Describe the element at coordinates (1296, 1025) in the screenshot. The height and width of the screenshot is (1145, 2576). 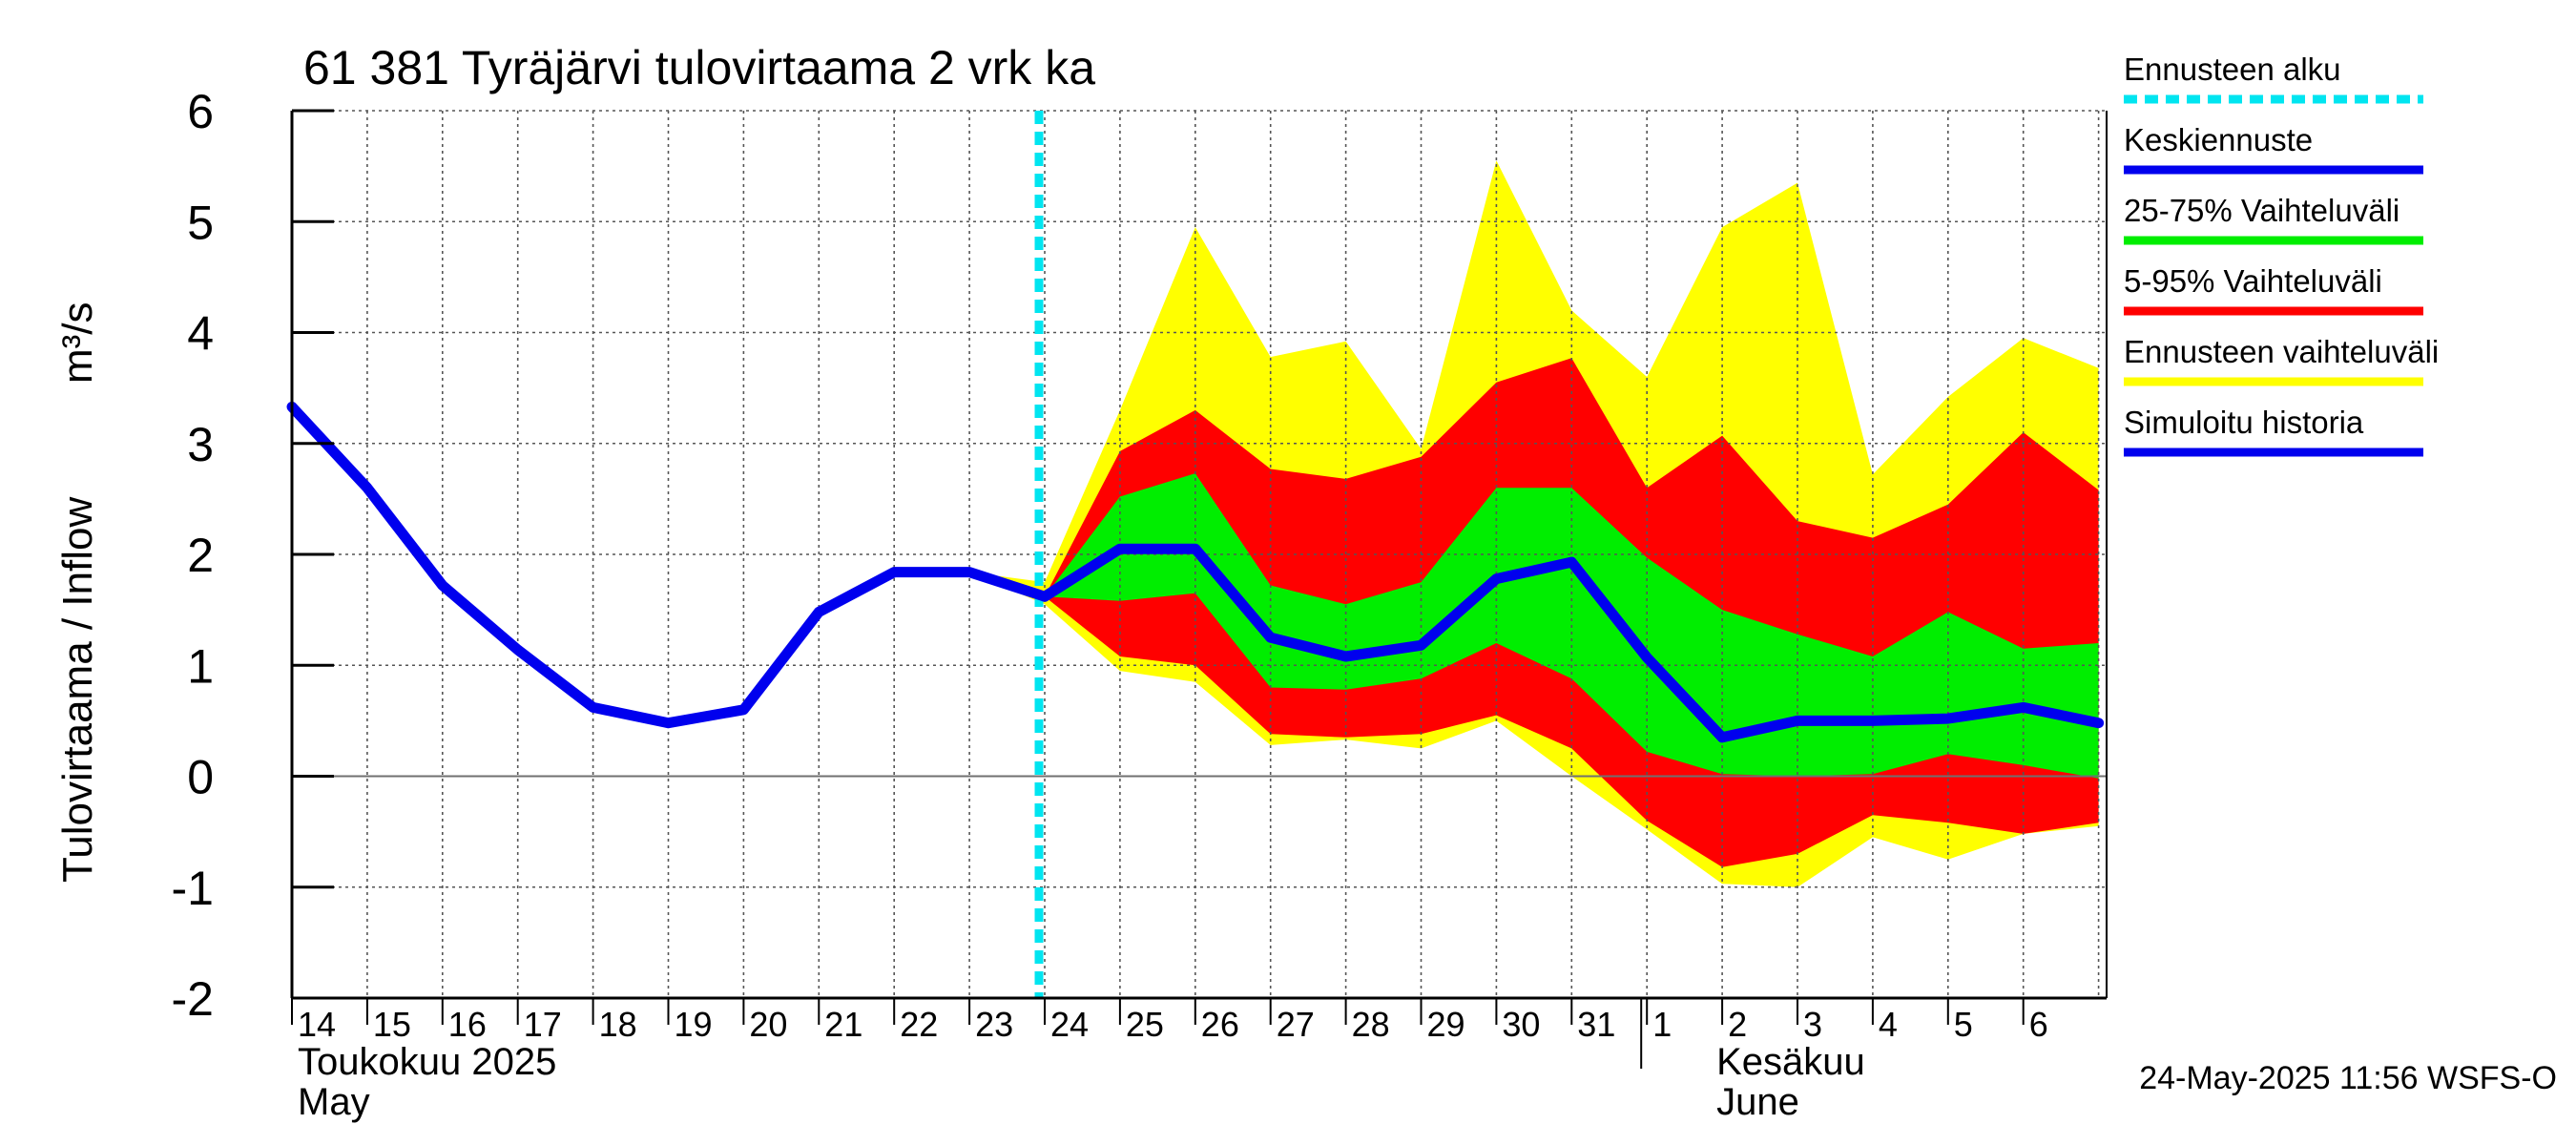
I see `x-tick-label: 27` at that location.